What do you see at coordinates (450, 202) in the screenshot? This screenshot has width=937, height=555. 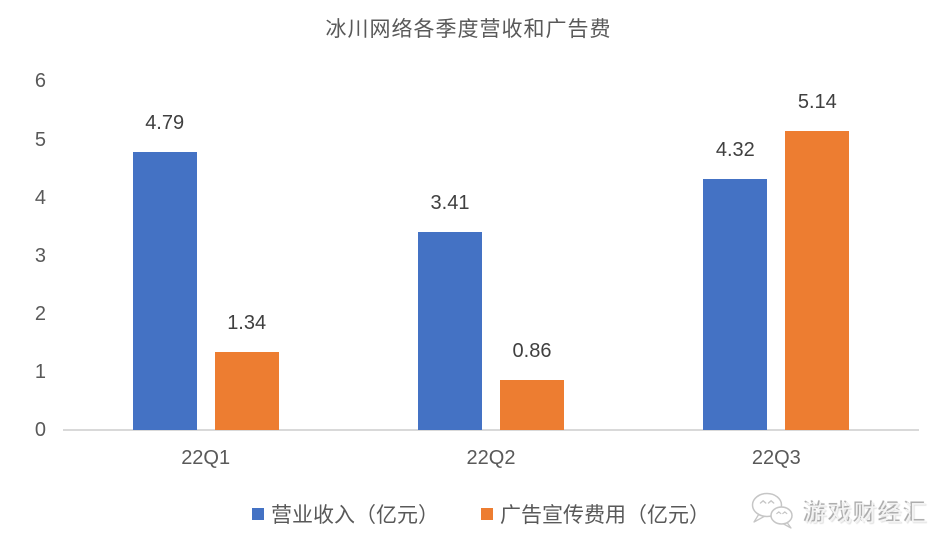 I see `data-label-s0-22Q2: 3.41` at bounding box center [450, 202].